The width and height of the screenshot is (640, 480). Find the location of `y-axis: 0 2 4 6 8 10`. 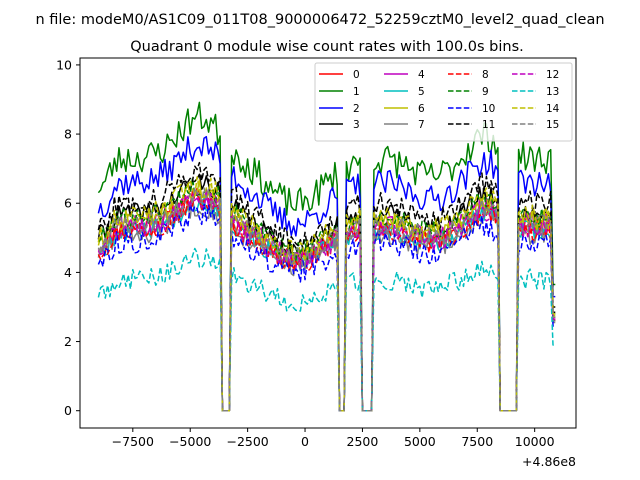

y-axis: 0 2 4 6 8 10 is located at coordinates (68, 237).